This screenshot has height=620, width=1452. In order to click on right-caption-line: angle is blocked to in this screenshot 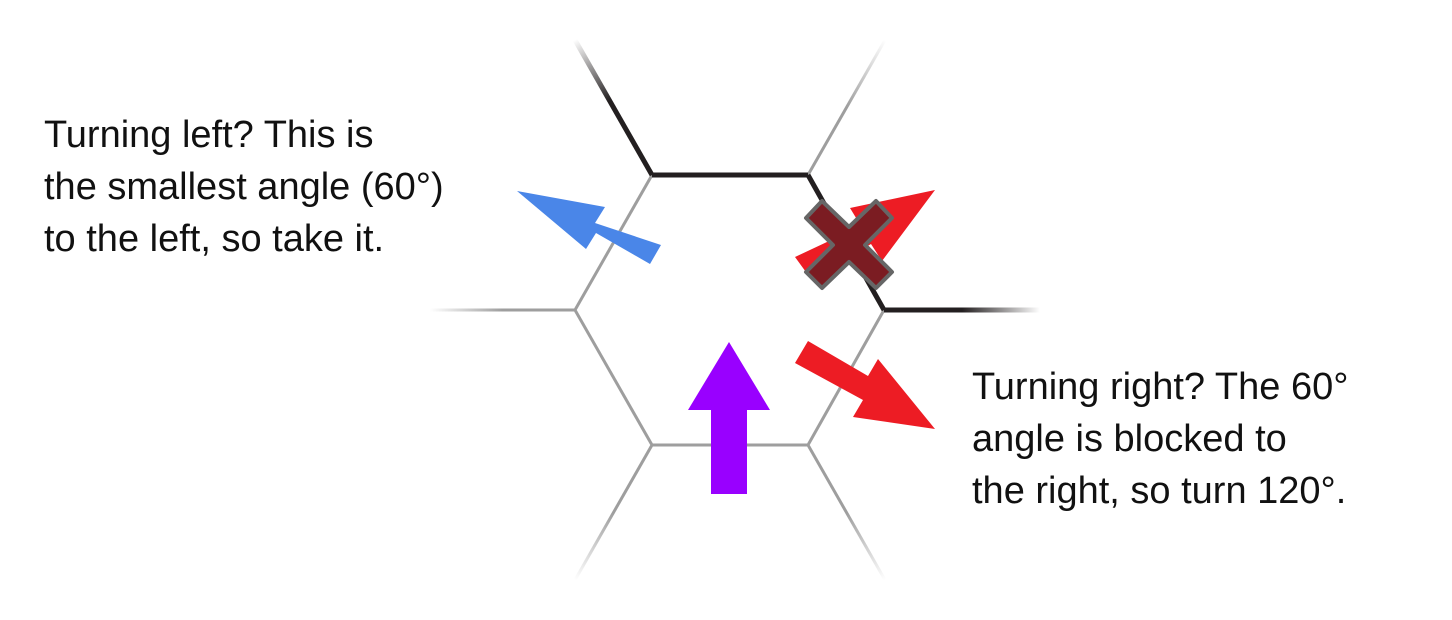, I will do `click(1129, 439)`.